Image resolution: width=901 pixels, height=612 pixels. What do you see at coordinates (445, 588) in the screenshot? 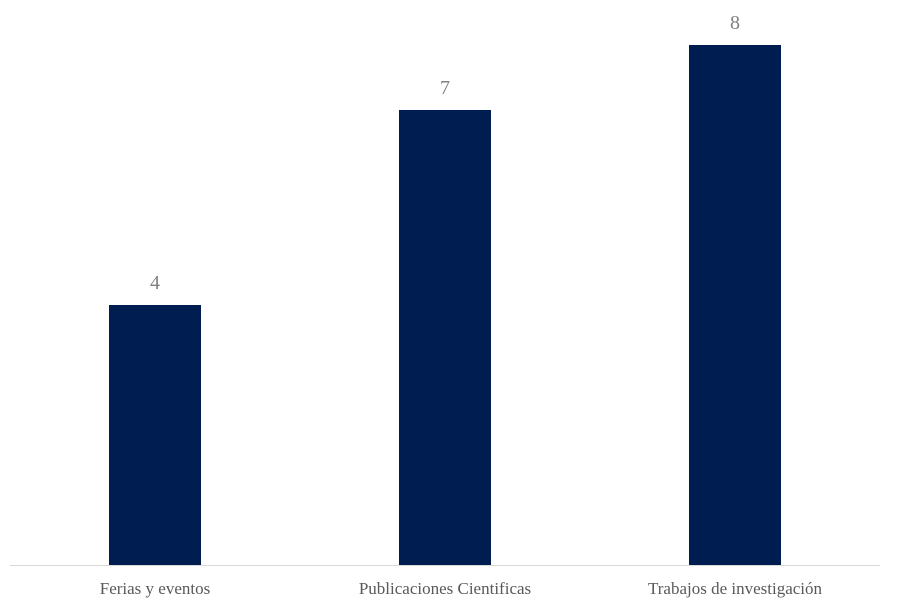
I see `category-label-2: Publicaciones Cientificas` at bounding box center [445, 588].